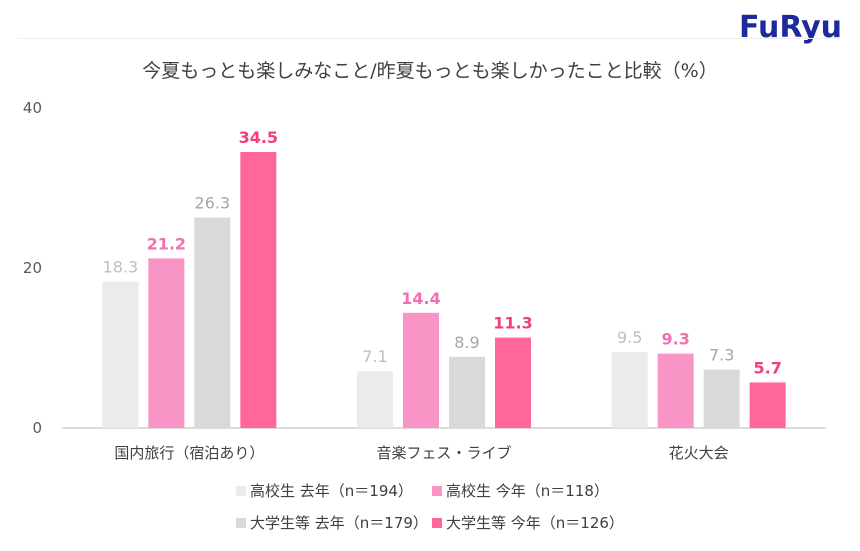 The width and height of the screenshot is (860, 551). I want to click on data-label: 34.5, so click(258, 137).